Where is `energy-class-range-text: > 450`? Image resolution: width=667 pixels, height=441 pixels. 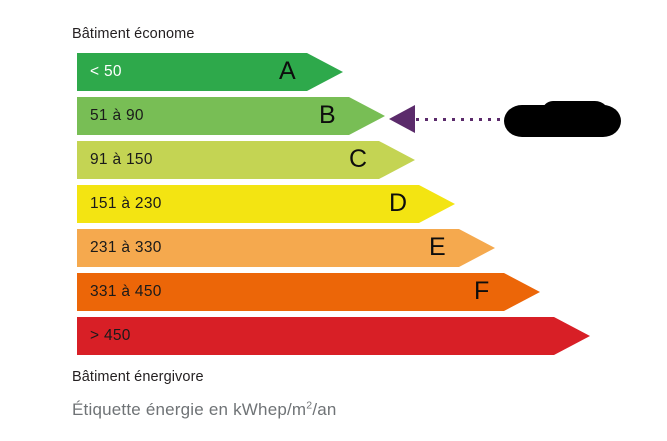
energy-class-range-text: > 450 is located at coordinates (110, 335).